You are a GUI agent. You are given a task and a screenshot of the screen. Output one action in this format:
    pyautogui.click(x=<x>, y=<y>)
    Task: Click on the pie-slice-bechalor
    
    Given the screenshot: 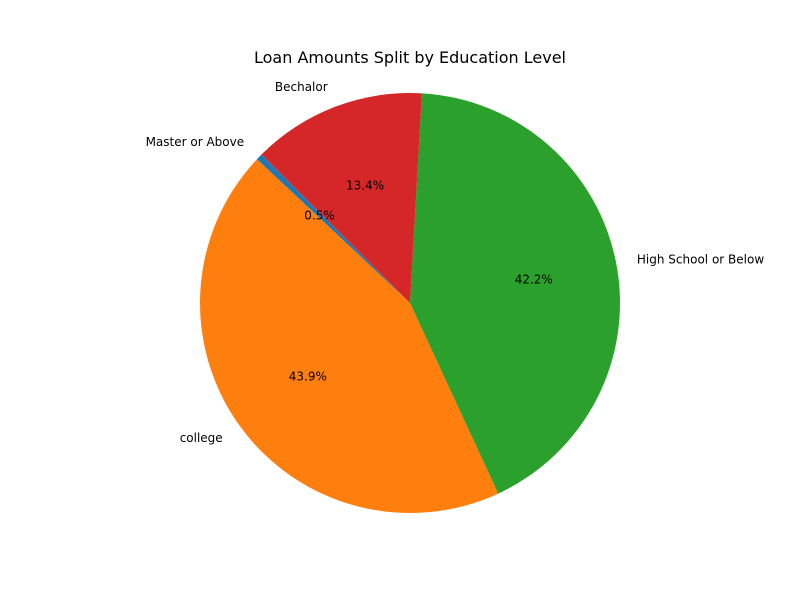 What is the action you would take?
    pyautogui.click(x=341, y=198)
    